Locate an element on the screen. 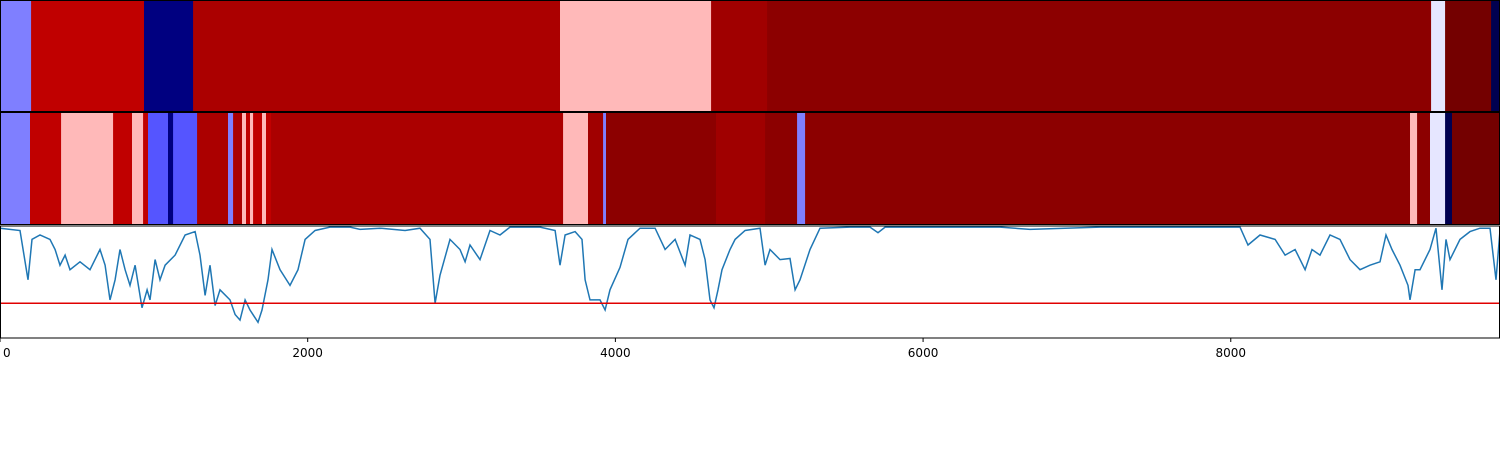 Image resolution: width=1500 pixels, height=450 pixels. x-tick-label: 8000 is located at coordinates (1230, 353).